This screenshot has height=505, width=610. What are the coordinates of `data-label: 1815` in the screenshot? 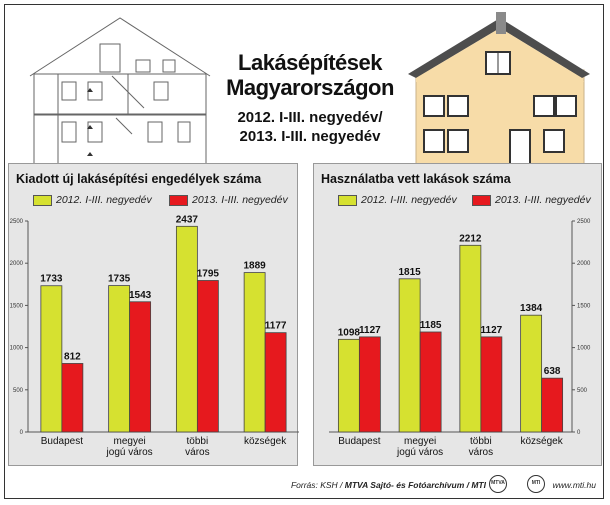 It's located at (410, 272).